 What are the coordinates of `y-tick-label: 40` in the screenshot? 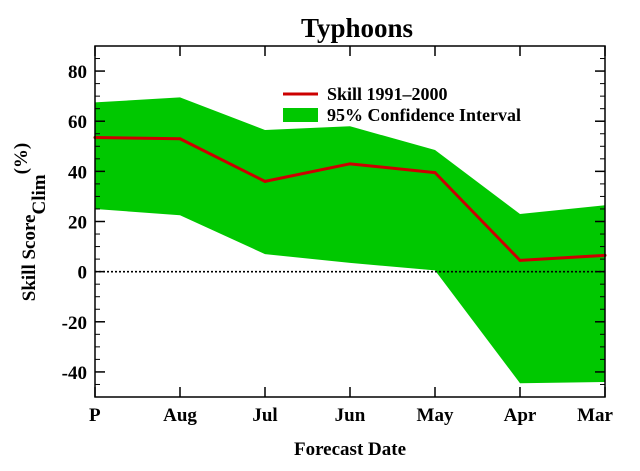 It's located at (77, 172).